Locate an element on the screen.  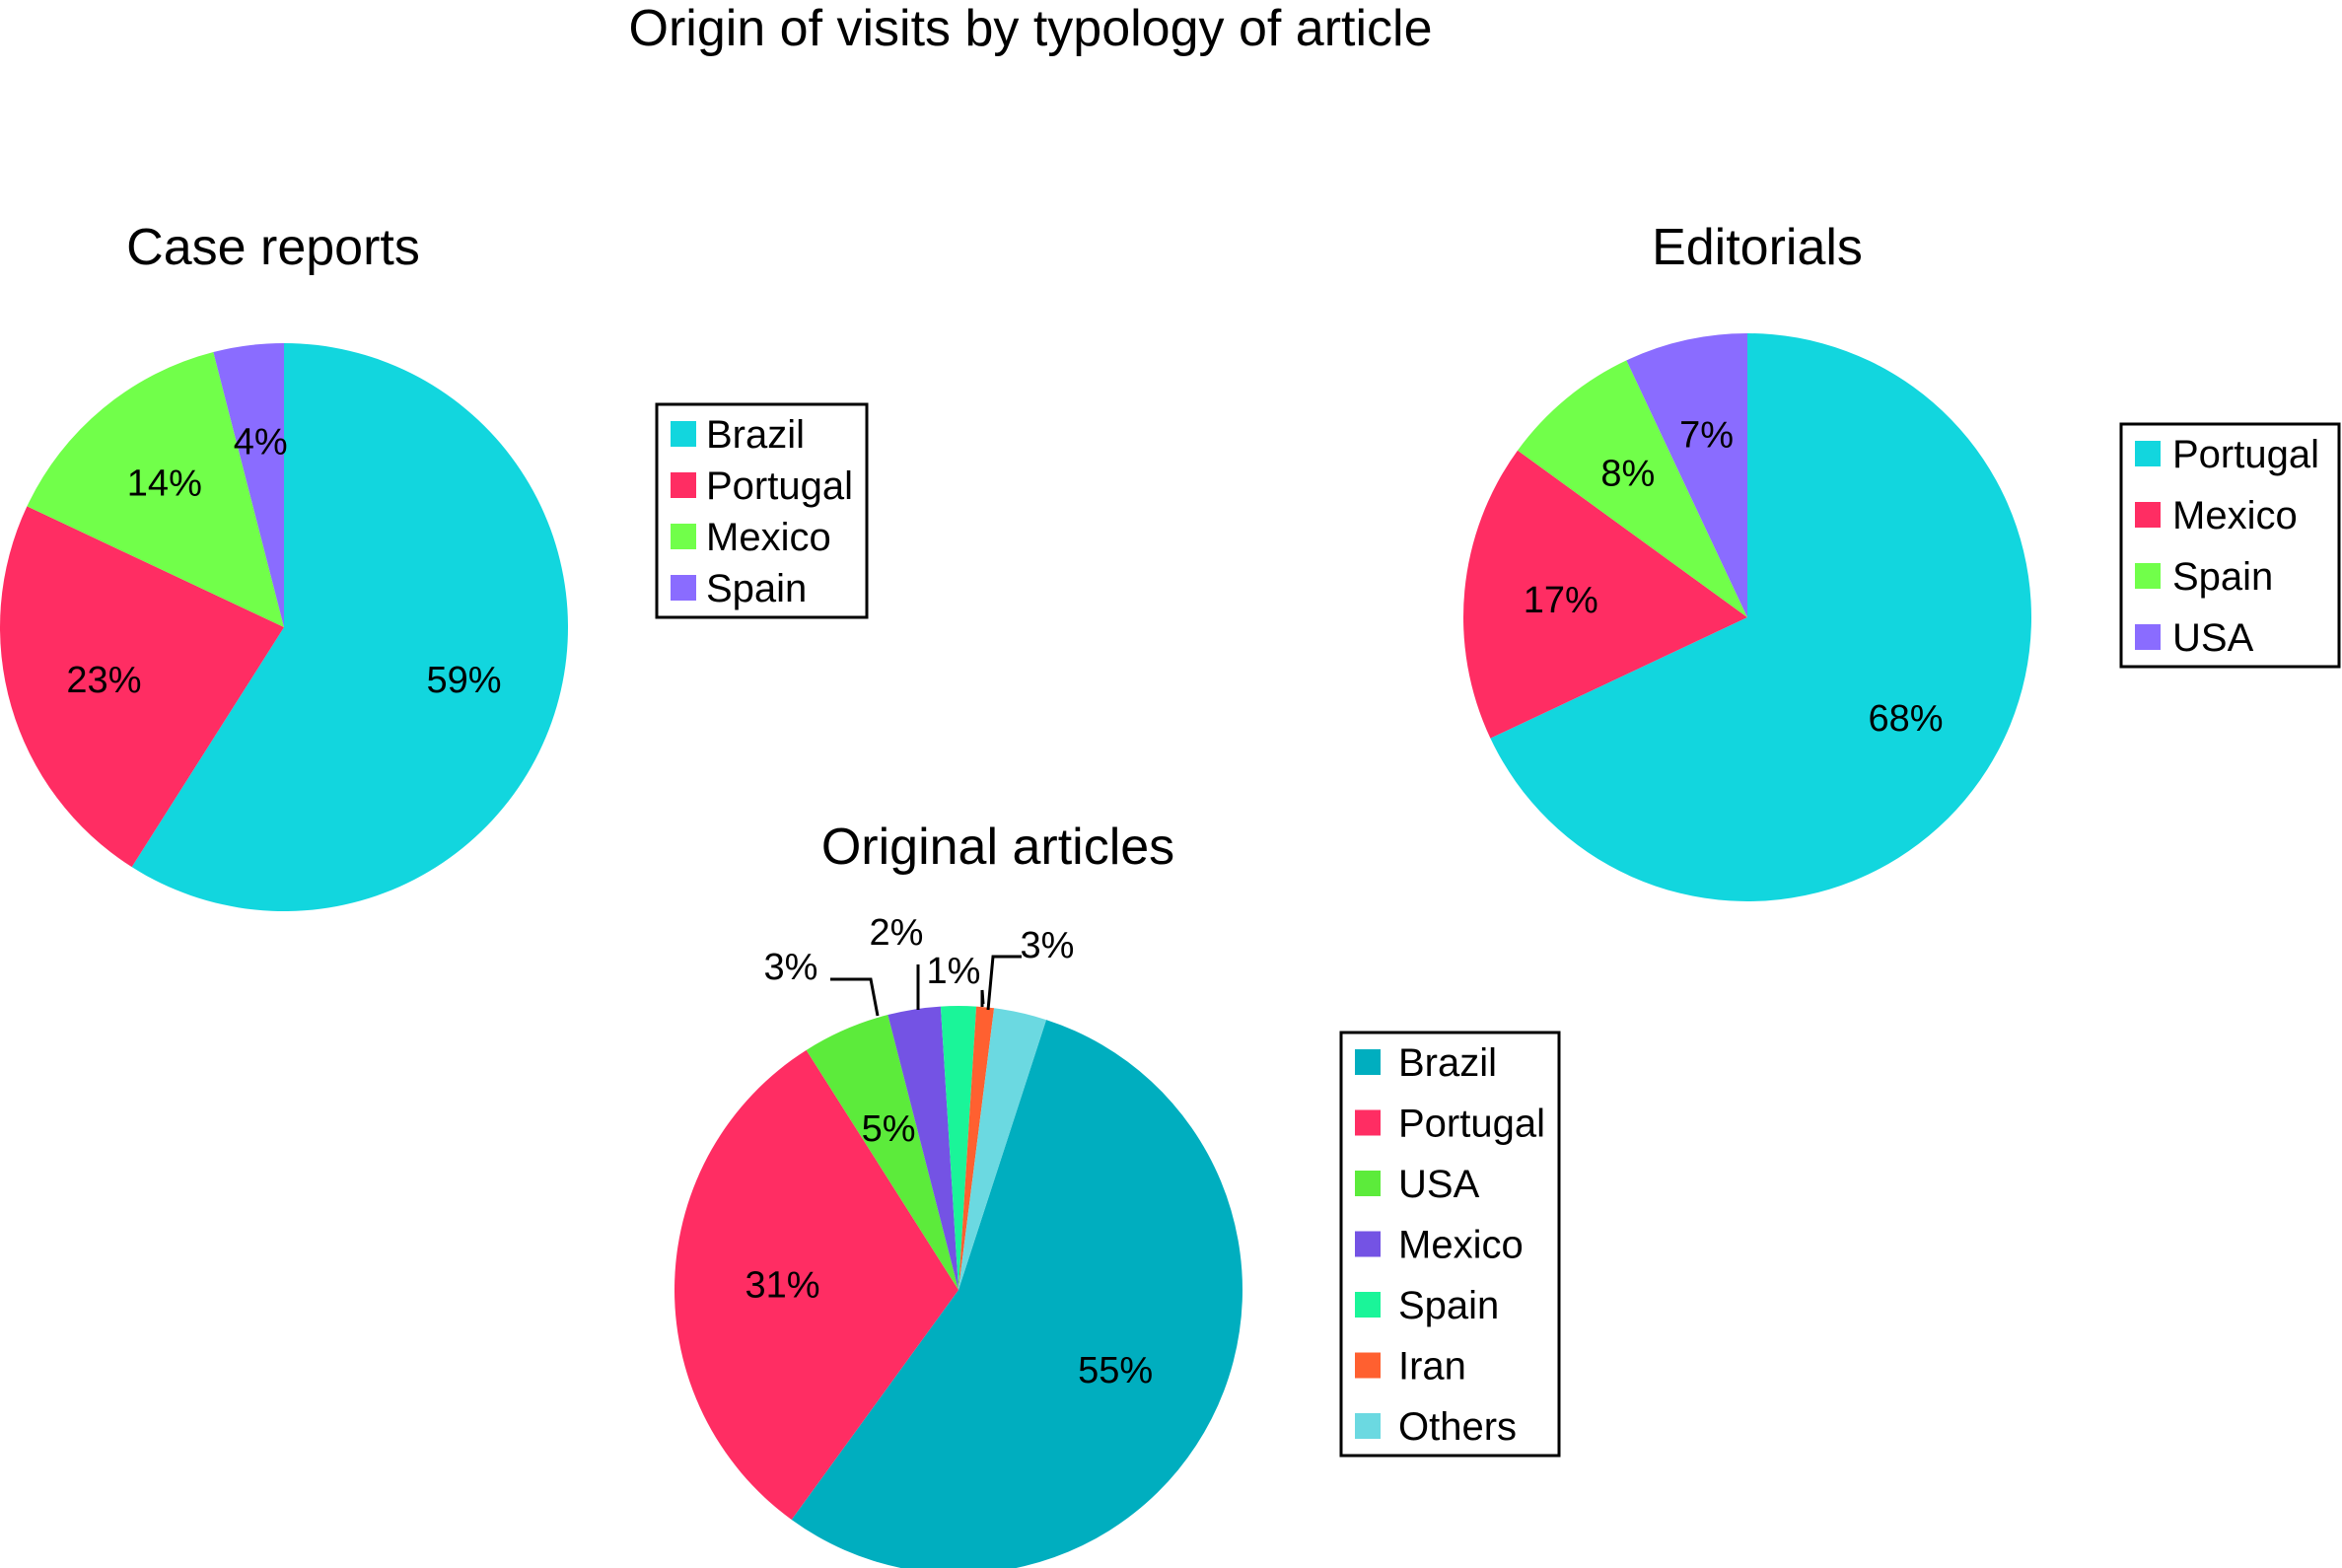
slice-label-brazil: 55% is located at coordinates (1115, 1370).